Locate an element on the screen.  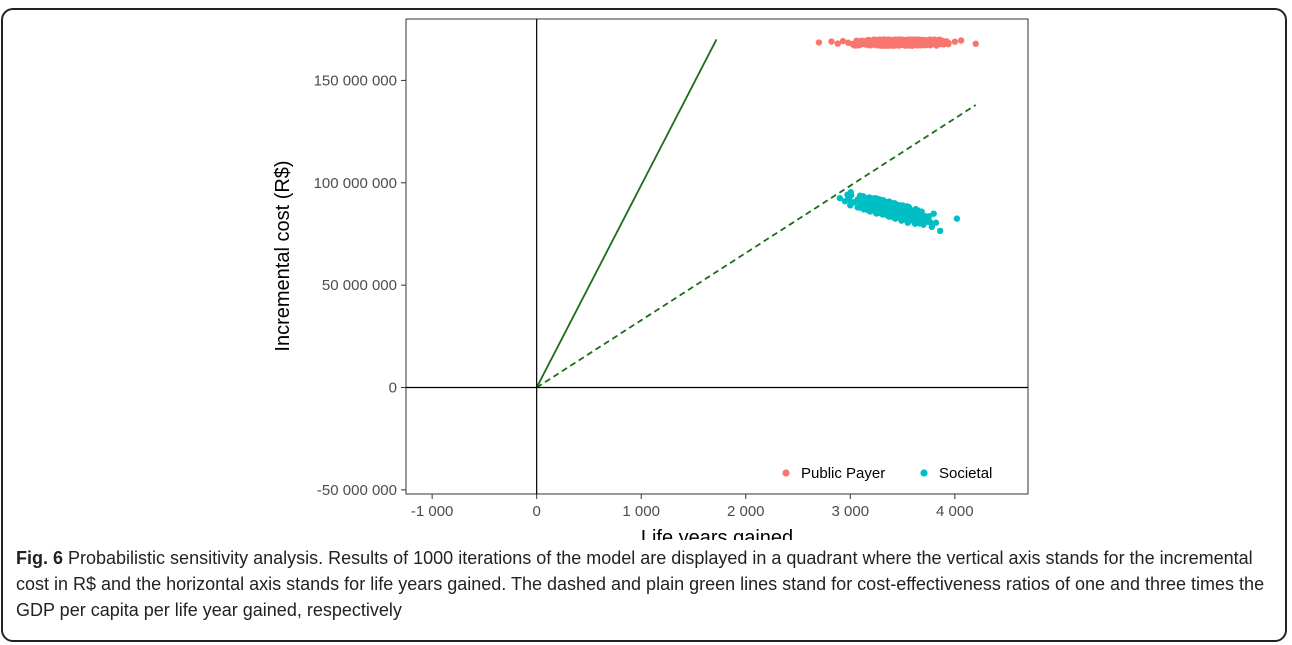
x-tick-label: 2 000 is located at coordinates (746, 511).